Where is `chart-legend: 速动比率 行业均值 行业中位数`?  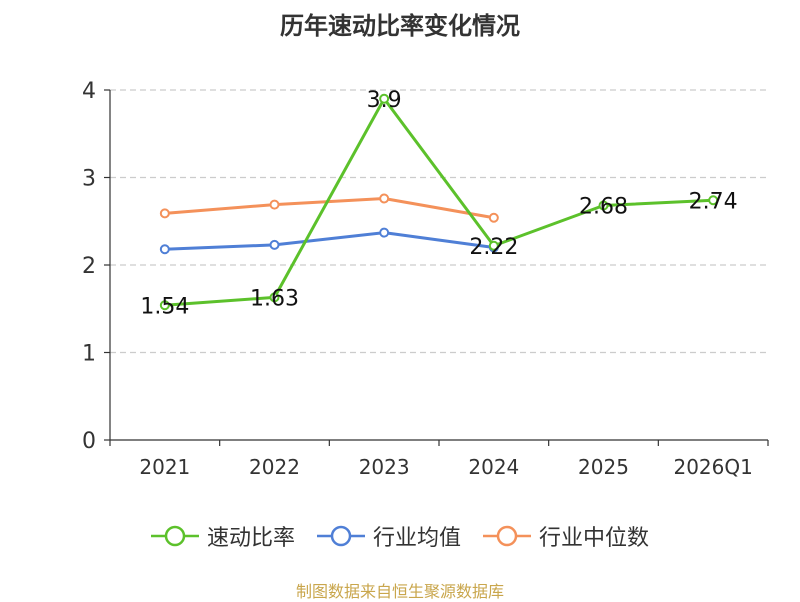
chart-legend: 速动比率 行业均值 行业中位数 is located at coordinates (400, 536).